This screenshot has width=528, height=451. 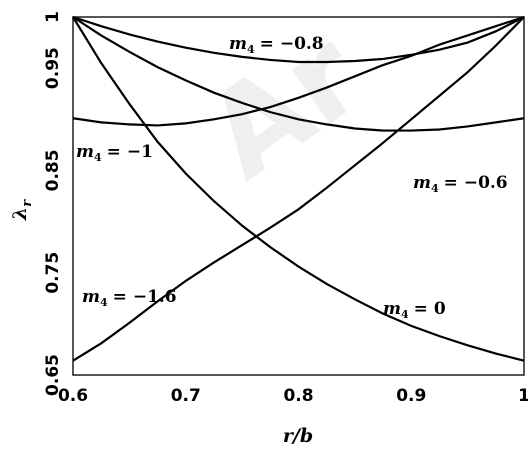 What do you see at coordinates (20, 214) in the screenshot?
I see `y-axis-label-main: λ` at bounding box center [20, 214].